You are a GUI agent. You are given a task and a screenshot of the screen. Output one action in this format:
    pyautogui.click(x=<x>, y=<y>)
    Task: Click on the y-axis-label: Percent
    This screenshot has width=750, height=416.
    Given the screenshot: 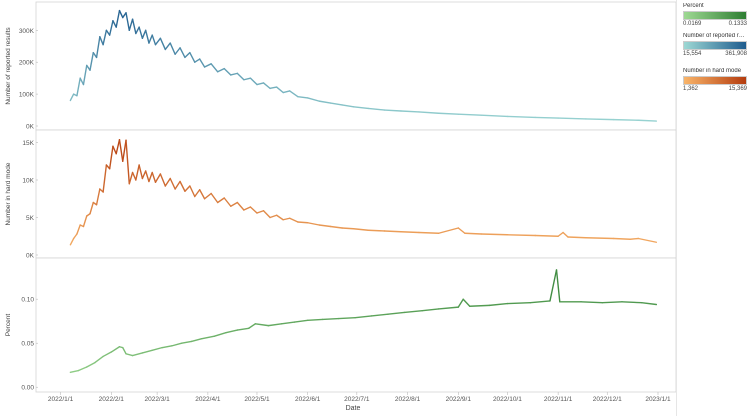 What is the action you would take?
    pyautogui.click(x=8, y=325)
    